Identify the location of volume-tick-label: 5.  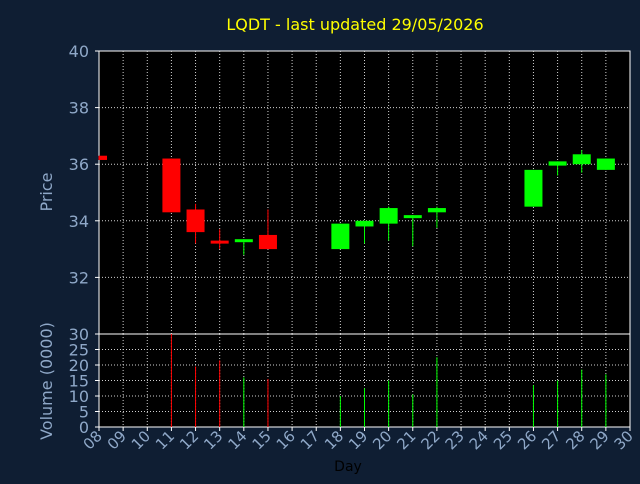
(84, 412).